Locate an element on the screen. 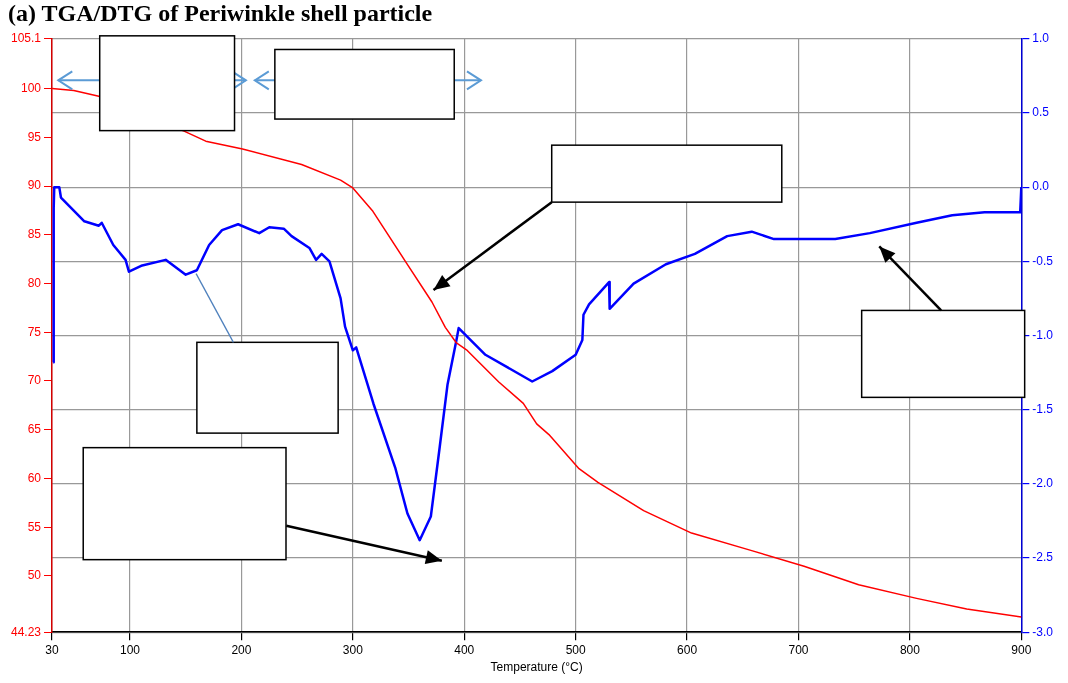  x-tick-label: 700 is located at coordinates (798, 649).